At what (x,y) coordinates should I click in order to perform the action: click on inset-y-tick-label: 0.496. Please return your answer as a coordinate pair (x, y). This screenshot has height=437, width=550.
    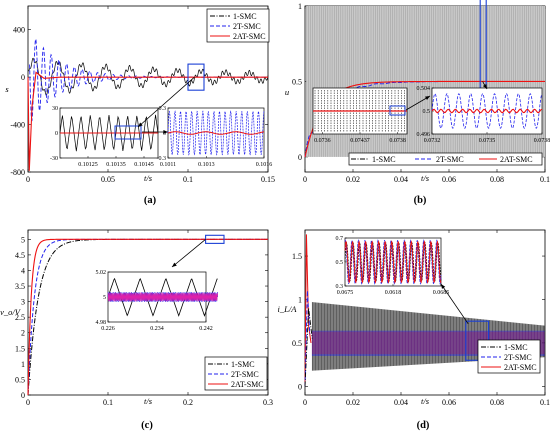
    Looking at the image, I should click on (424, 135).